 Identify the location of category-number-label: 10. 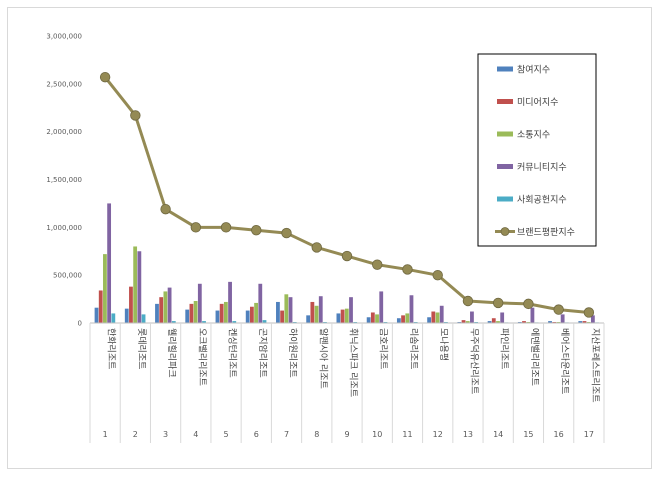
(377, 434).